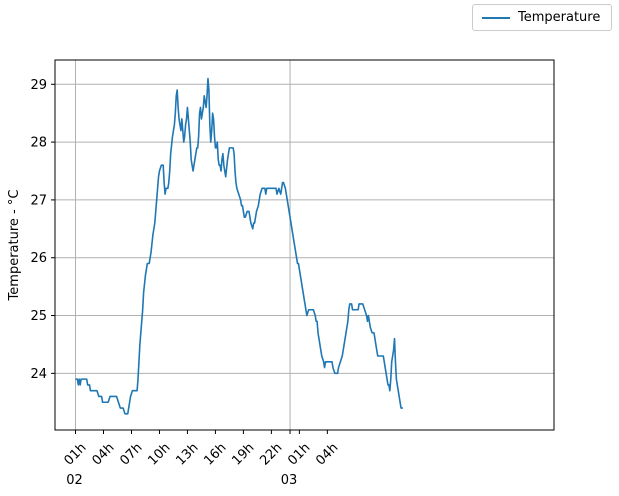  I want to click on y-axis-label: Temperature - °C, so click(14, 246).